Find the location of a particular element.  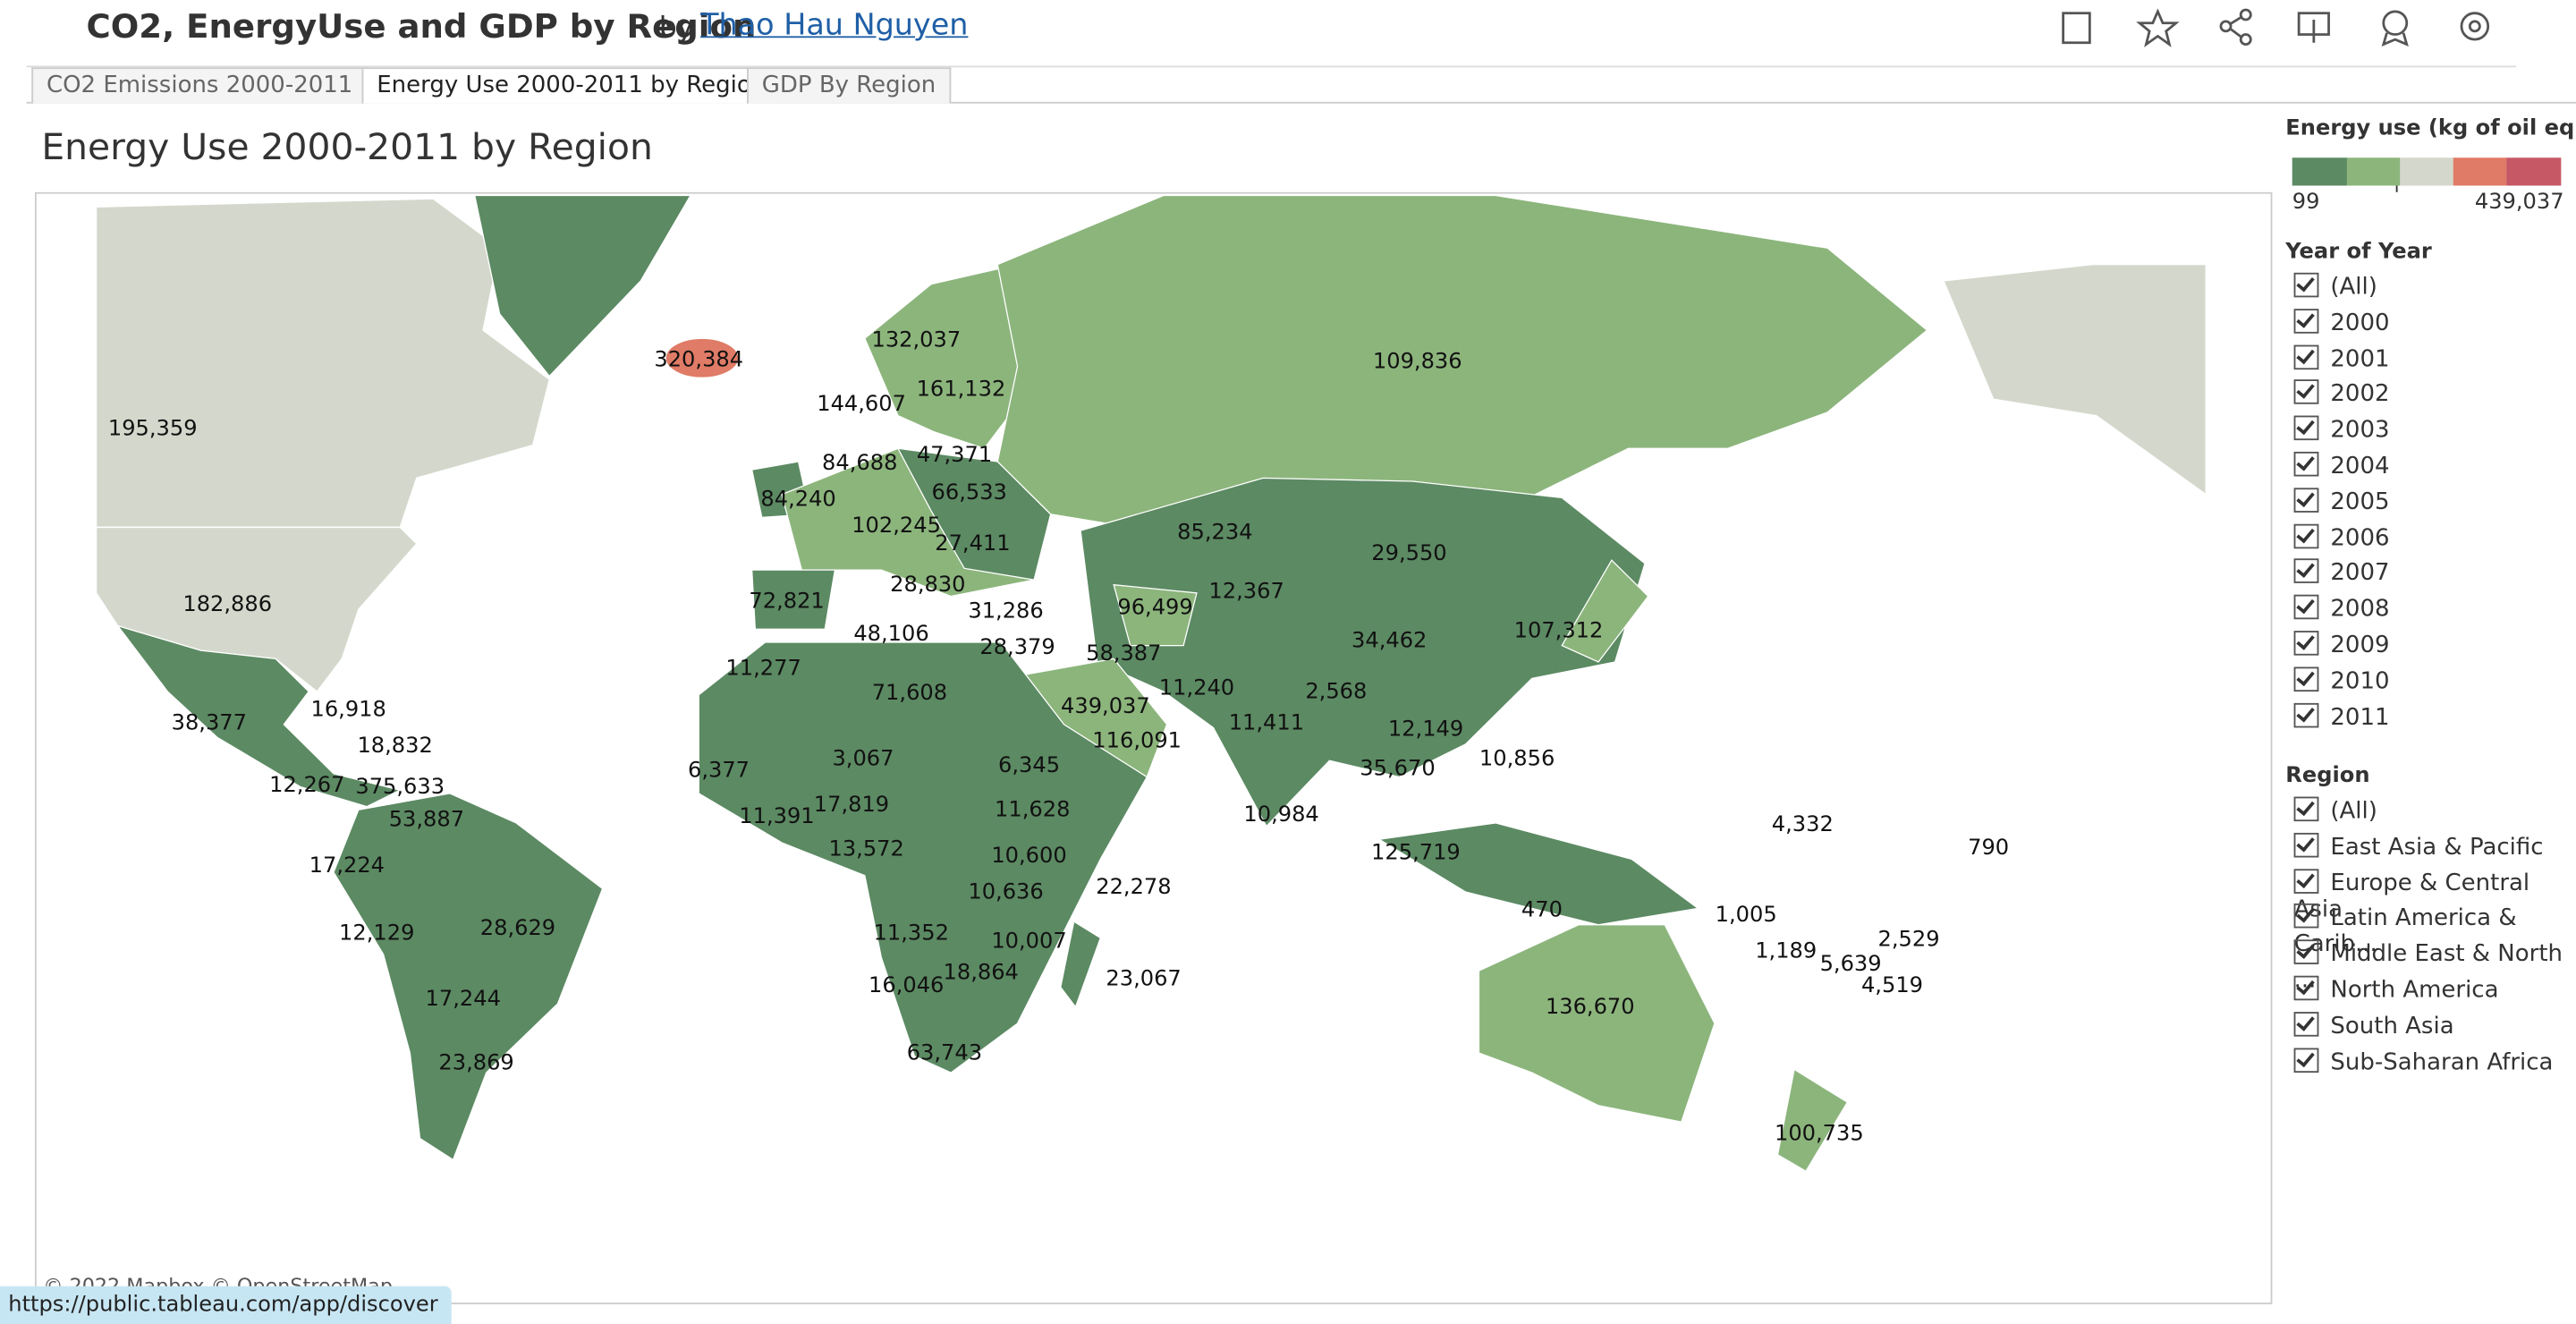

filter-option: 2011 is located at coordinates (2341, 716).